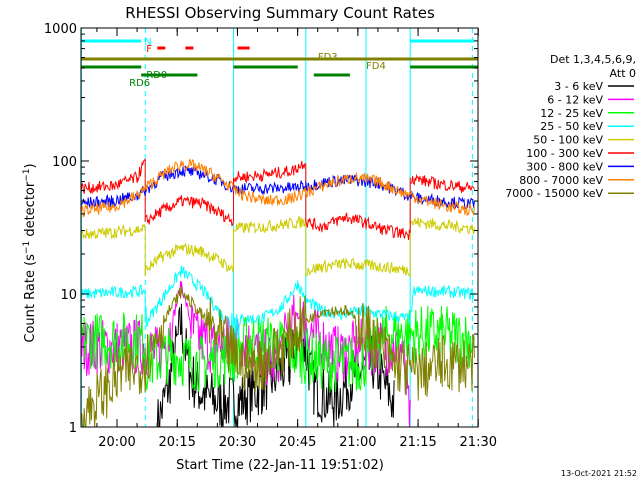 The width and height of the screenshot is (640, 480). What do you see at coordinates (60, 29) in the screenshot?
I see `y-tick-label-3: 1000` at bounding box center [60, 29].